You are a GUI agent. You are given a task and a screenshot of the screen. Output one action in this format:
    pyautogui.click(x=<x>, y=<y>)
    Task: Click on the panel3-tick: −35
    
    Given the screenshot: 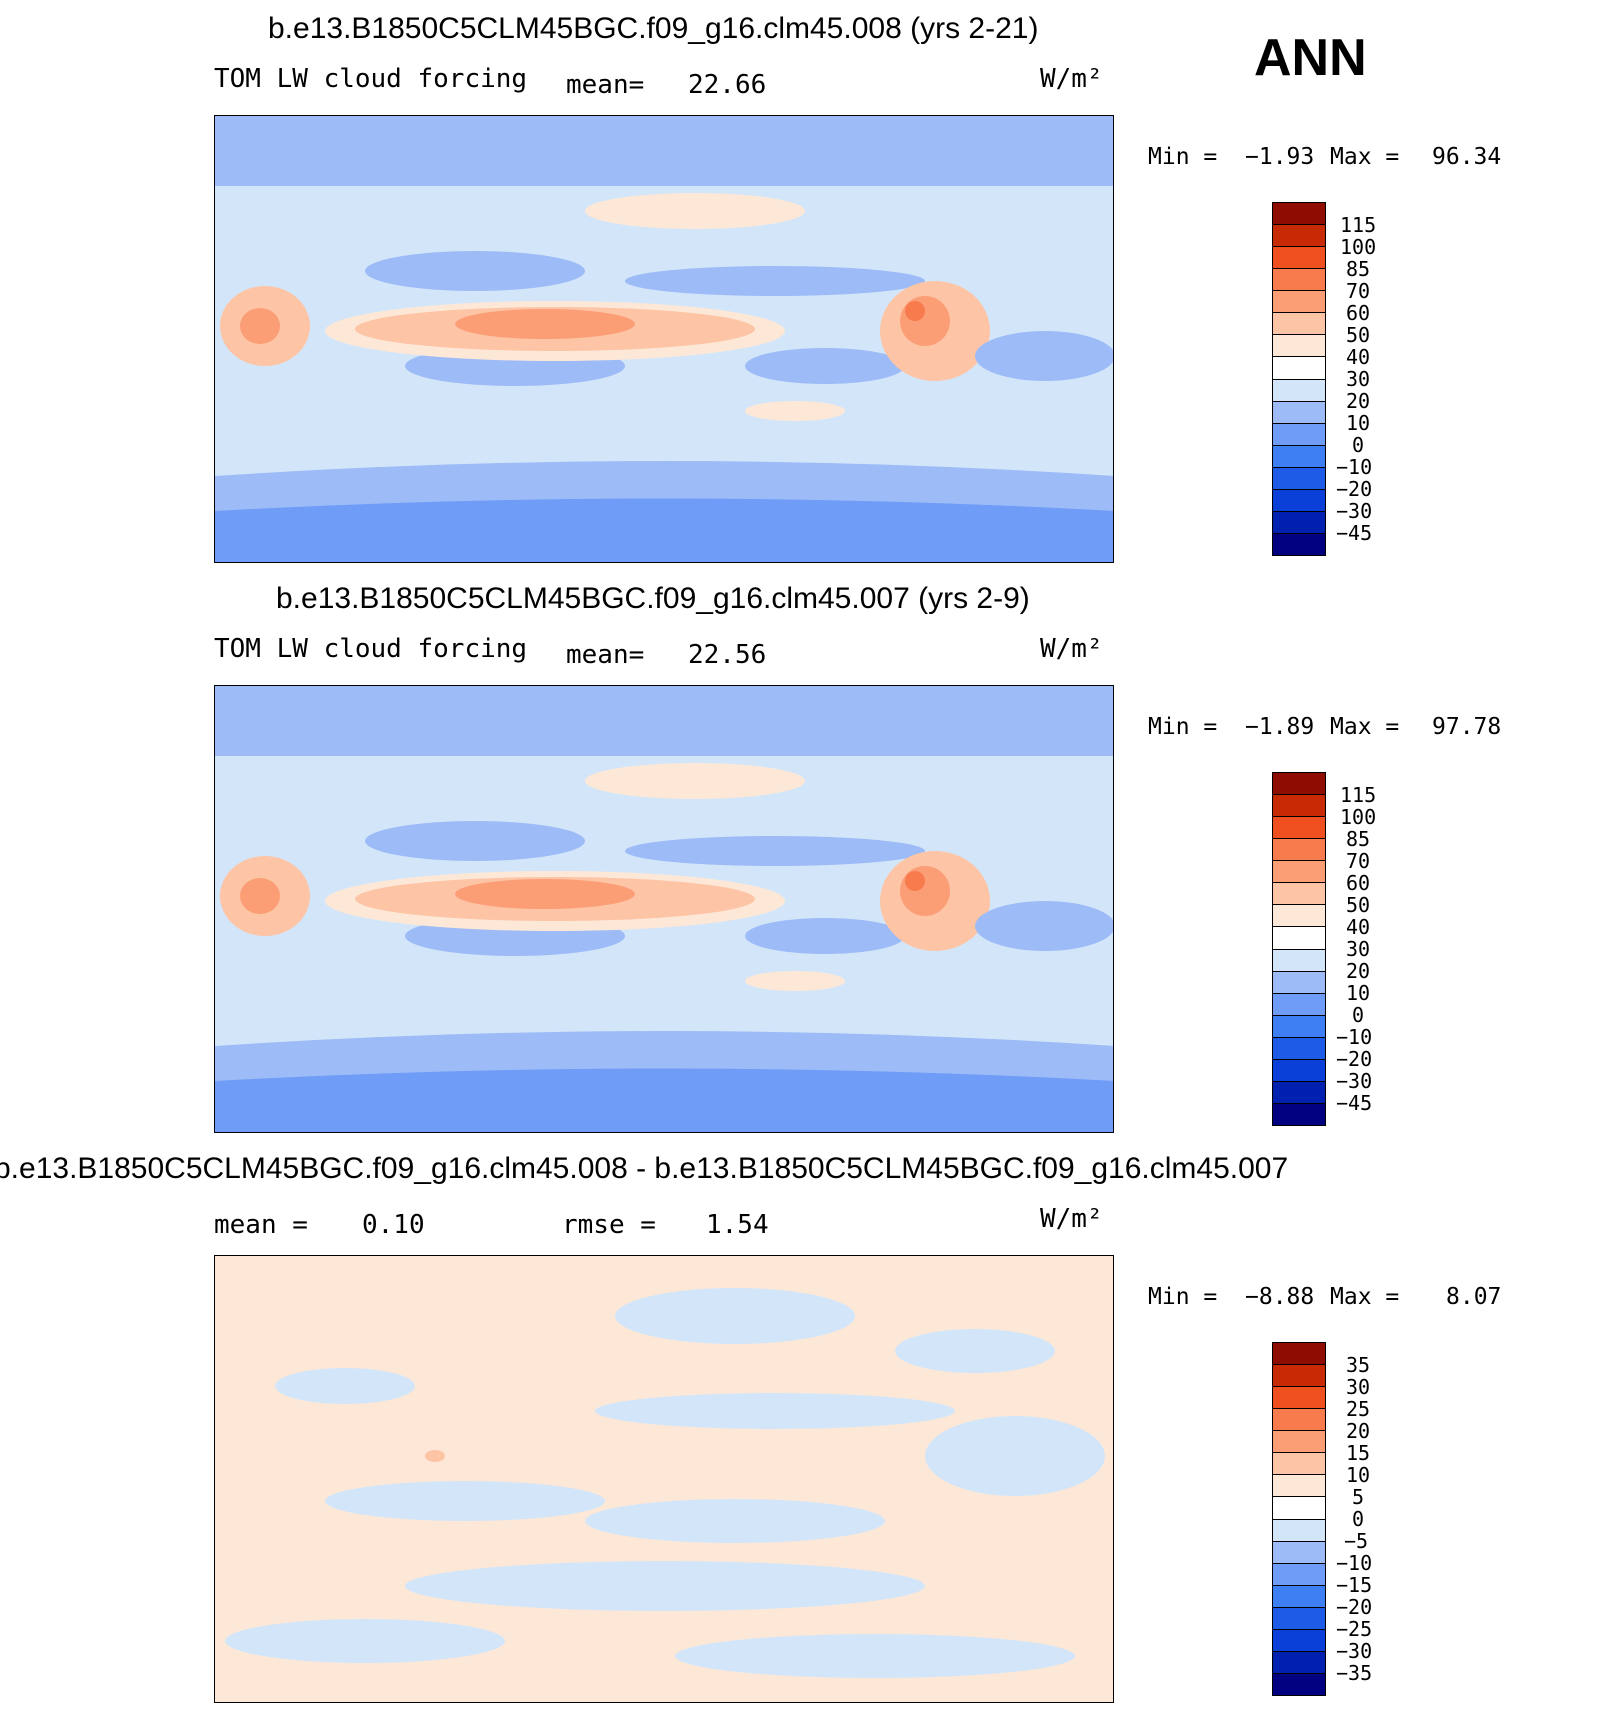 What is the action you would take?
    pyautogui.click(x=1354, y=1673)
    